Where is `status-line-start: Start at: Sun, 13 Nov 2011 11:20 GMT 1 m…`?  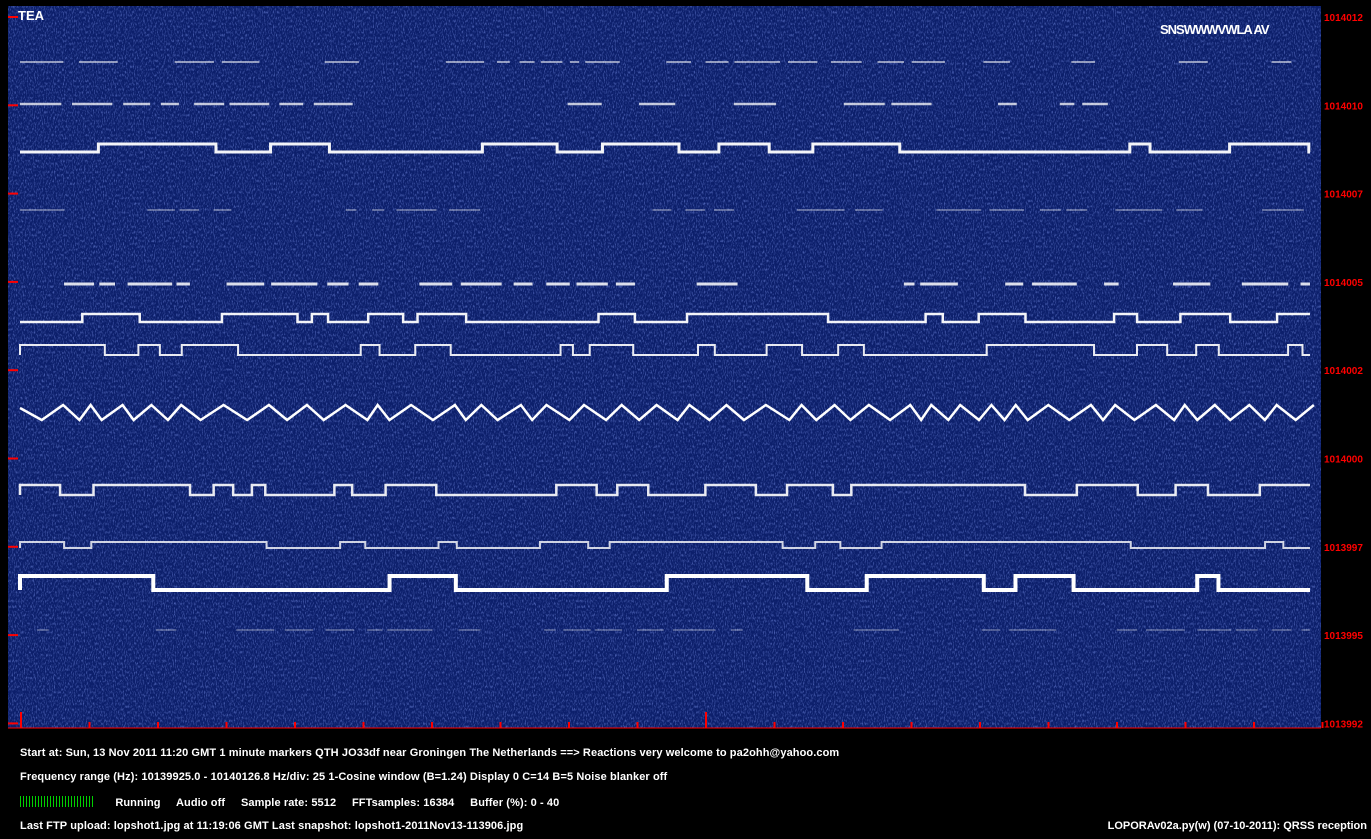
status-line-start: Start at: Sun, 13 Nov 2011 11:20 GMT 1 m… is located at coordinates (430, 753).